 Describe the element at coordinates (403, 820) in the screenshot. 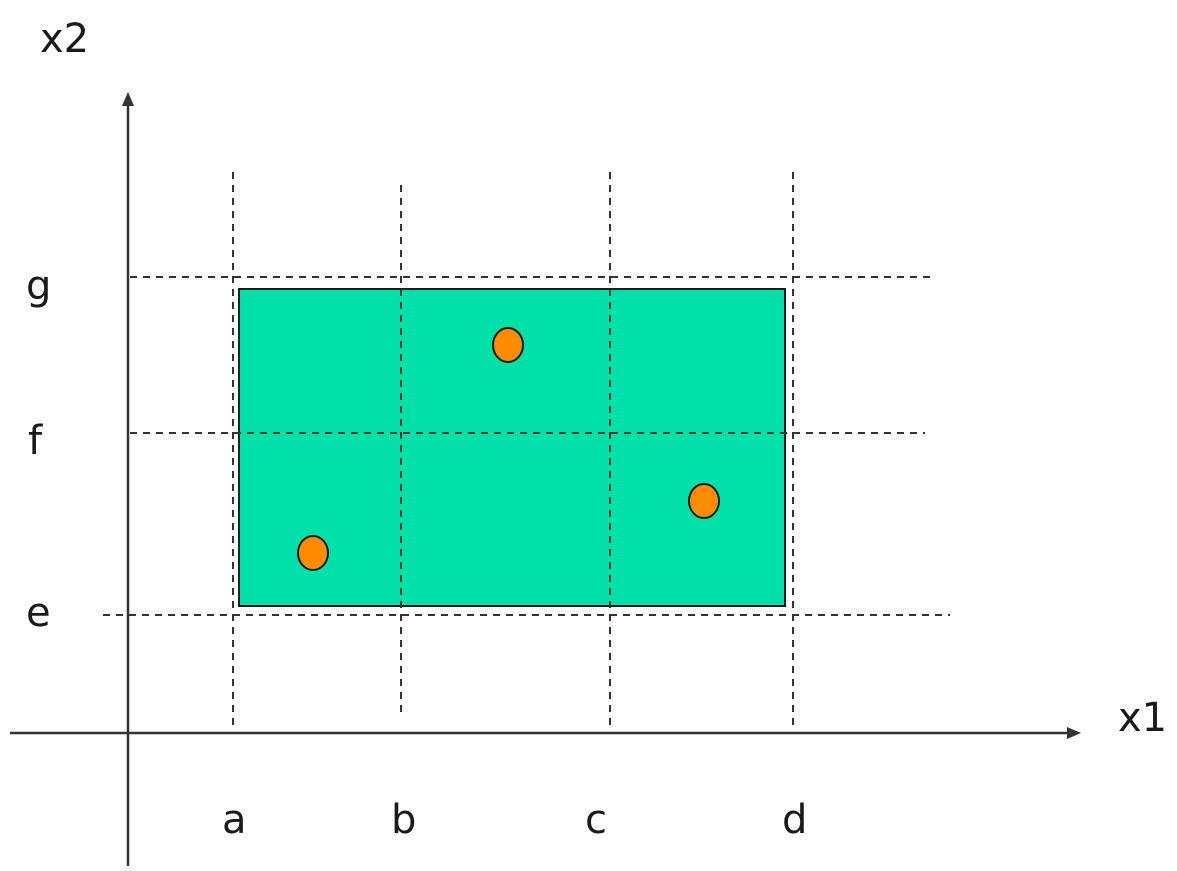

I see `x-tick-label: b` at that location.